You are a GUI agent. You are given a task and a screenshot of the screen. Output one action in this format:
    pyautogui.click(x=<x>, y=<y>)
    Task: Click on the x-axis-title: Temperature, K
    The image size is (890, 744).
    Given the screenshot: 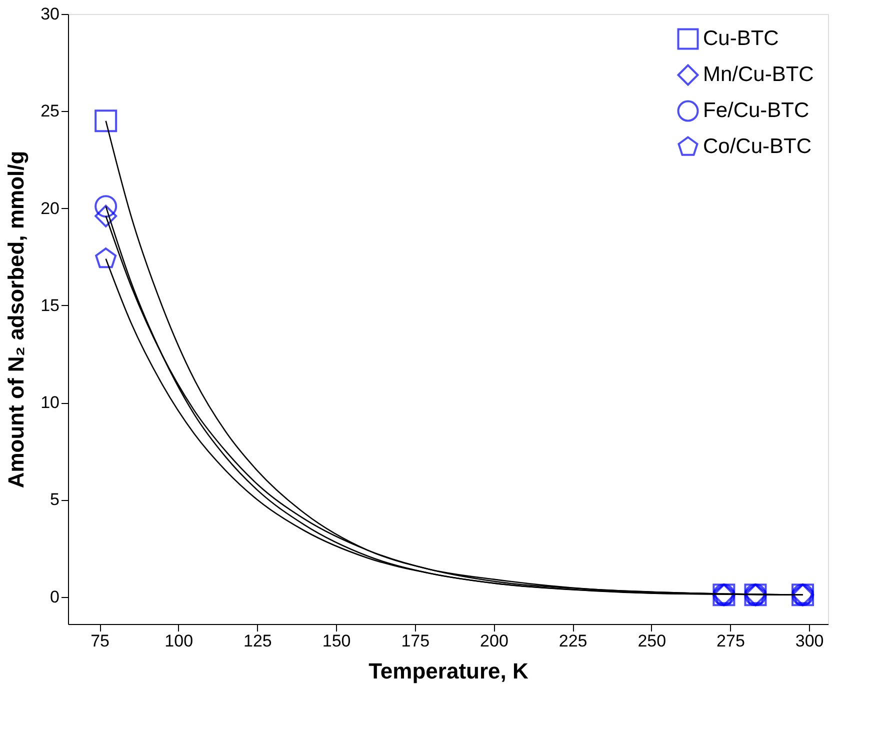 What is the action you would take?
    pyautogui.click(x=448, y=671)
    